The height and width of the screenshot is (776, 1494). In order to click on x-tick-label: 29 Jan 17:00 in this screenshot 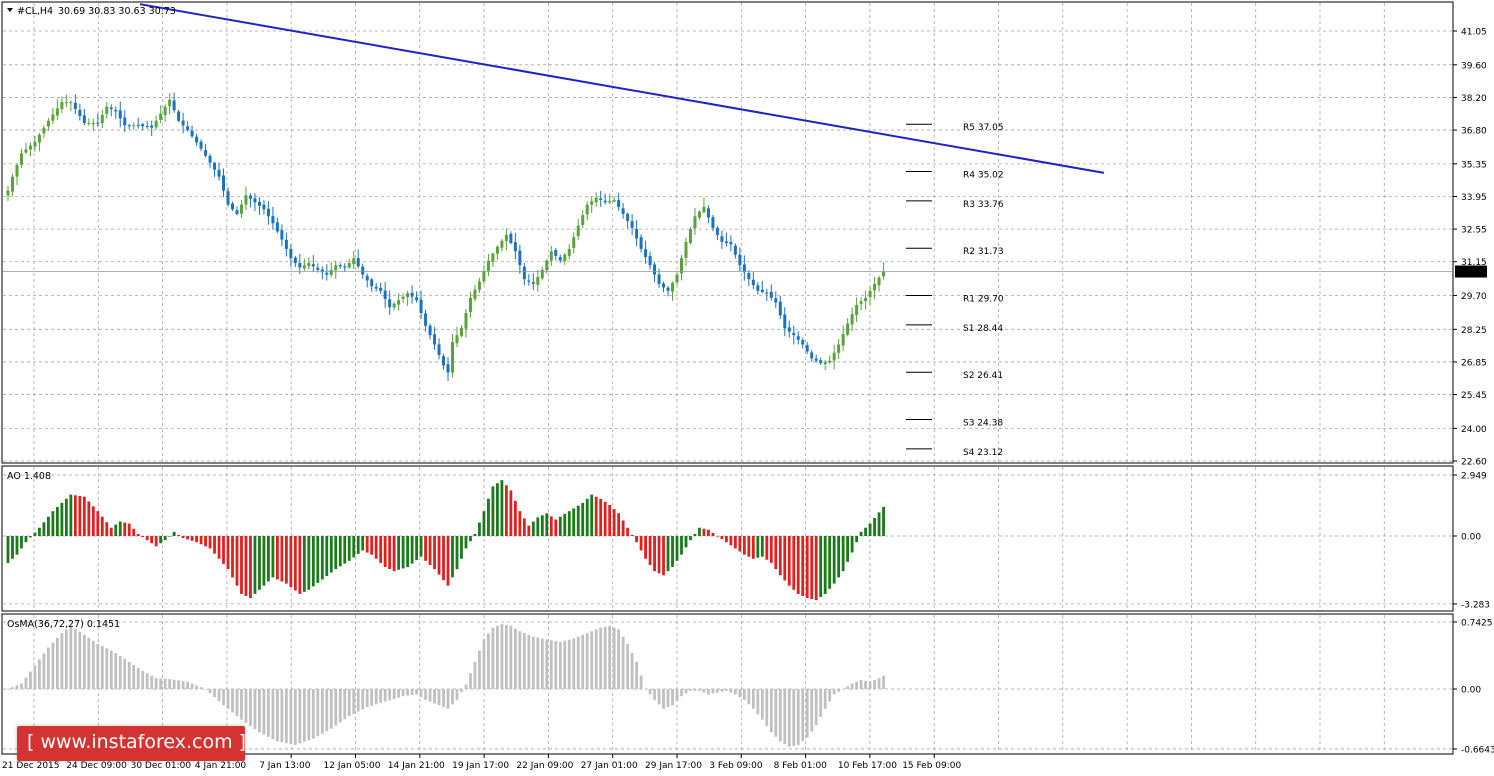, I will do `click(673, 766)`.